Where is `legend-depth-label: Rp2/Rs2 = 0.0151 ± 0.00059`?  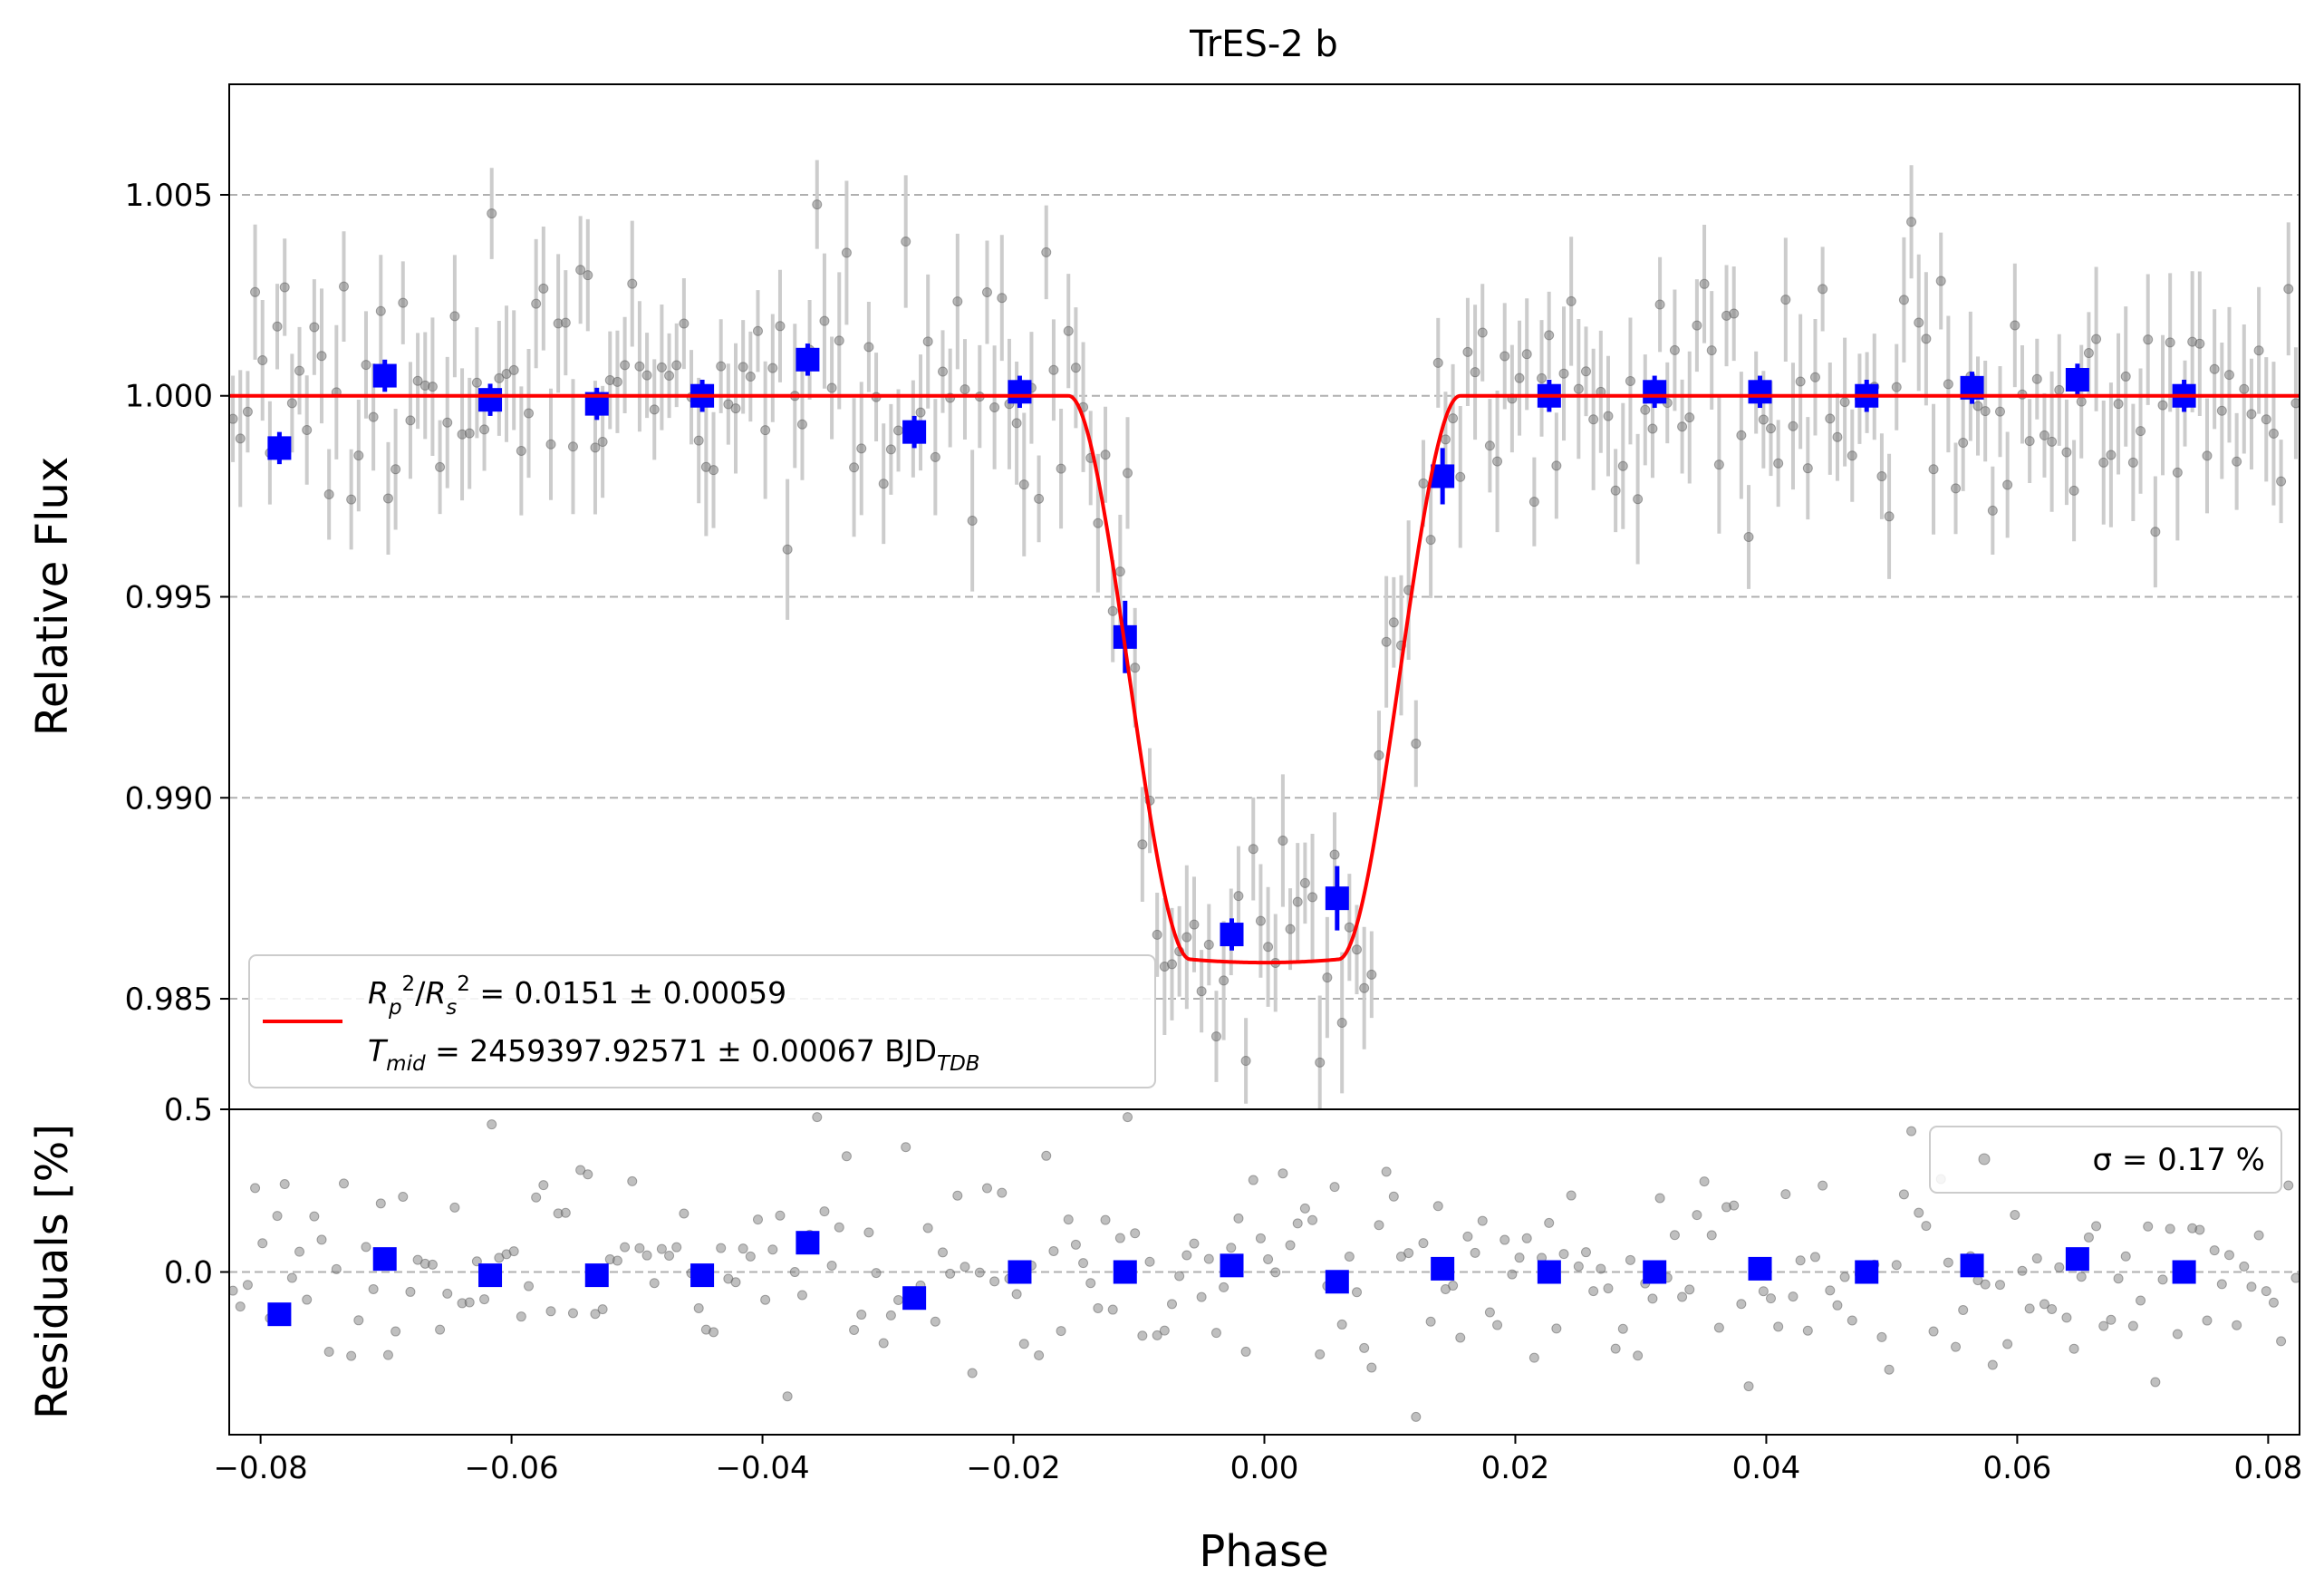
legend-depth-label: Rp2/Rs2 = 0.0151 ± 0.00059 is located at coordinates (577, 996).